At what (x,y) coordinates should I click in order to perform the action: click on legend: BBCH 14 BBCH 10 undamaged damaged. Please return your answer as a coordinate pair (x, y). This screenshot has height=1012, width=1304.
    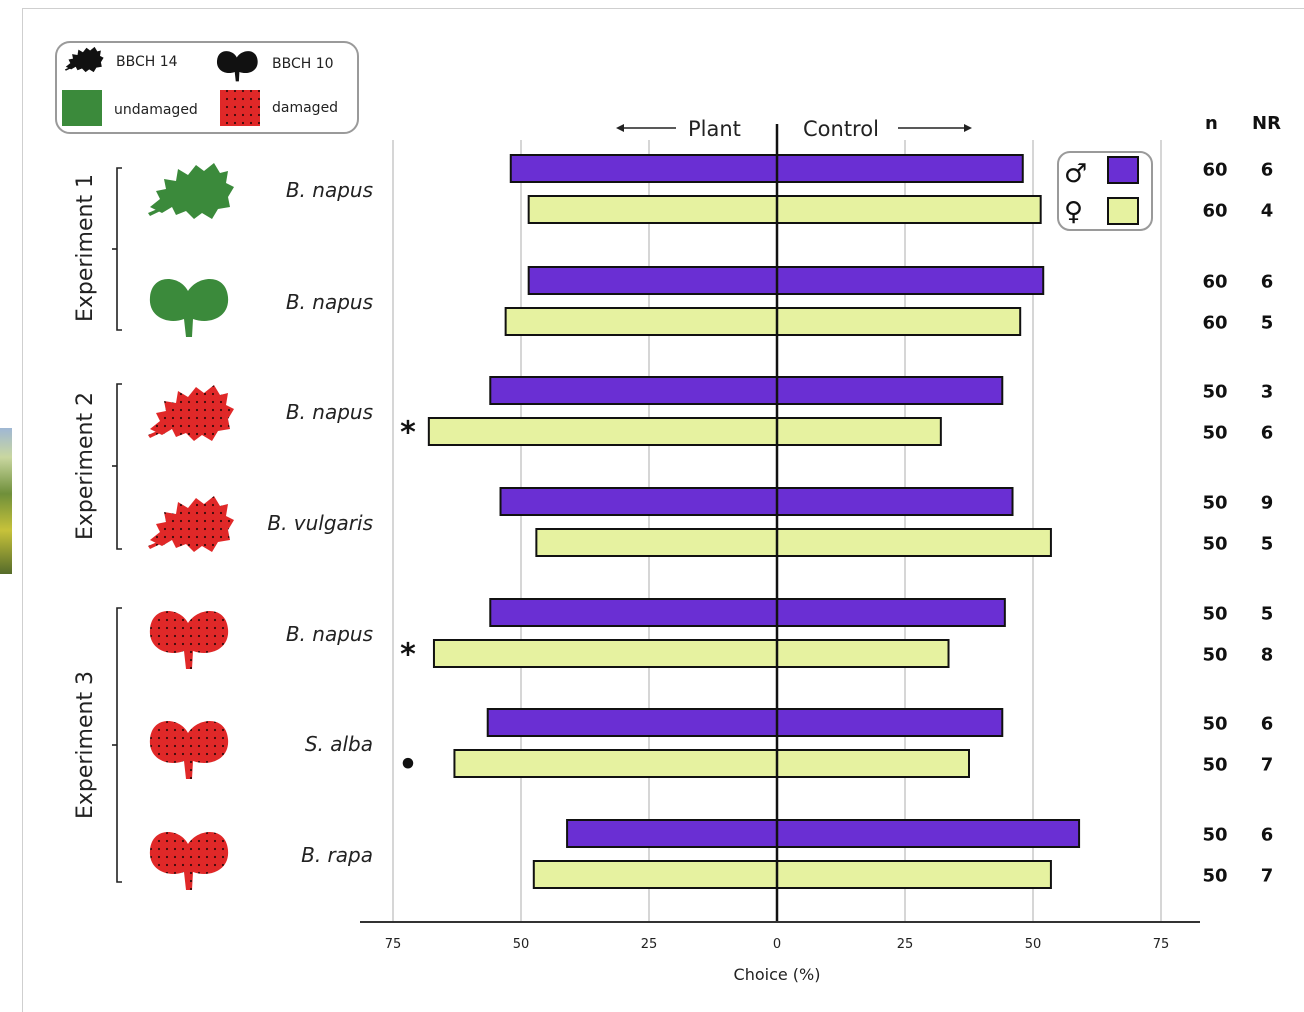
    Looking at the image, I should click on (207, 87).